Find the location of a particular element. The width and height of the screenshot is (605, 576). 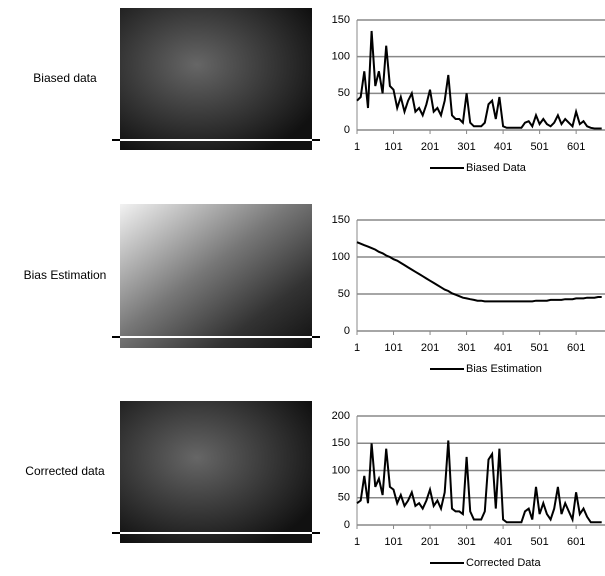

legend-label: Bias Estimation is located at coordinates (504, 369).